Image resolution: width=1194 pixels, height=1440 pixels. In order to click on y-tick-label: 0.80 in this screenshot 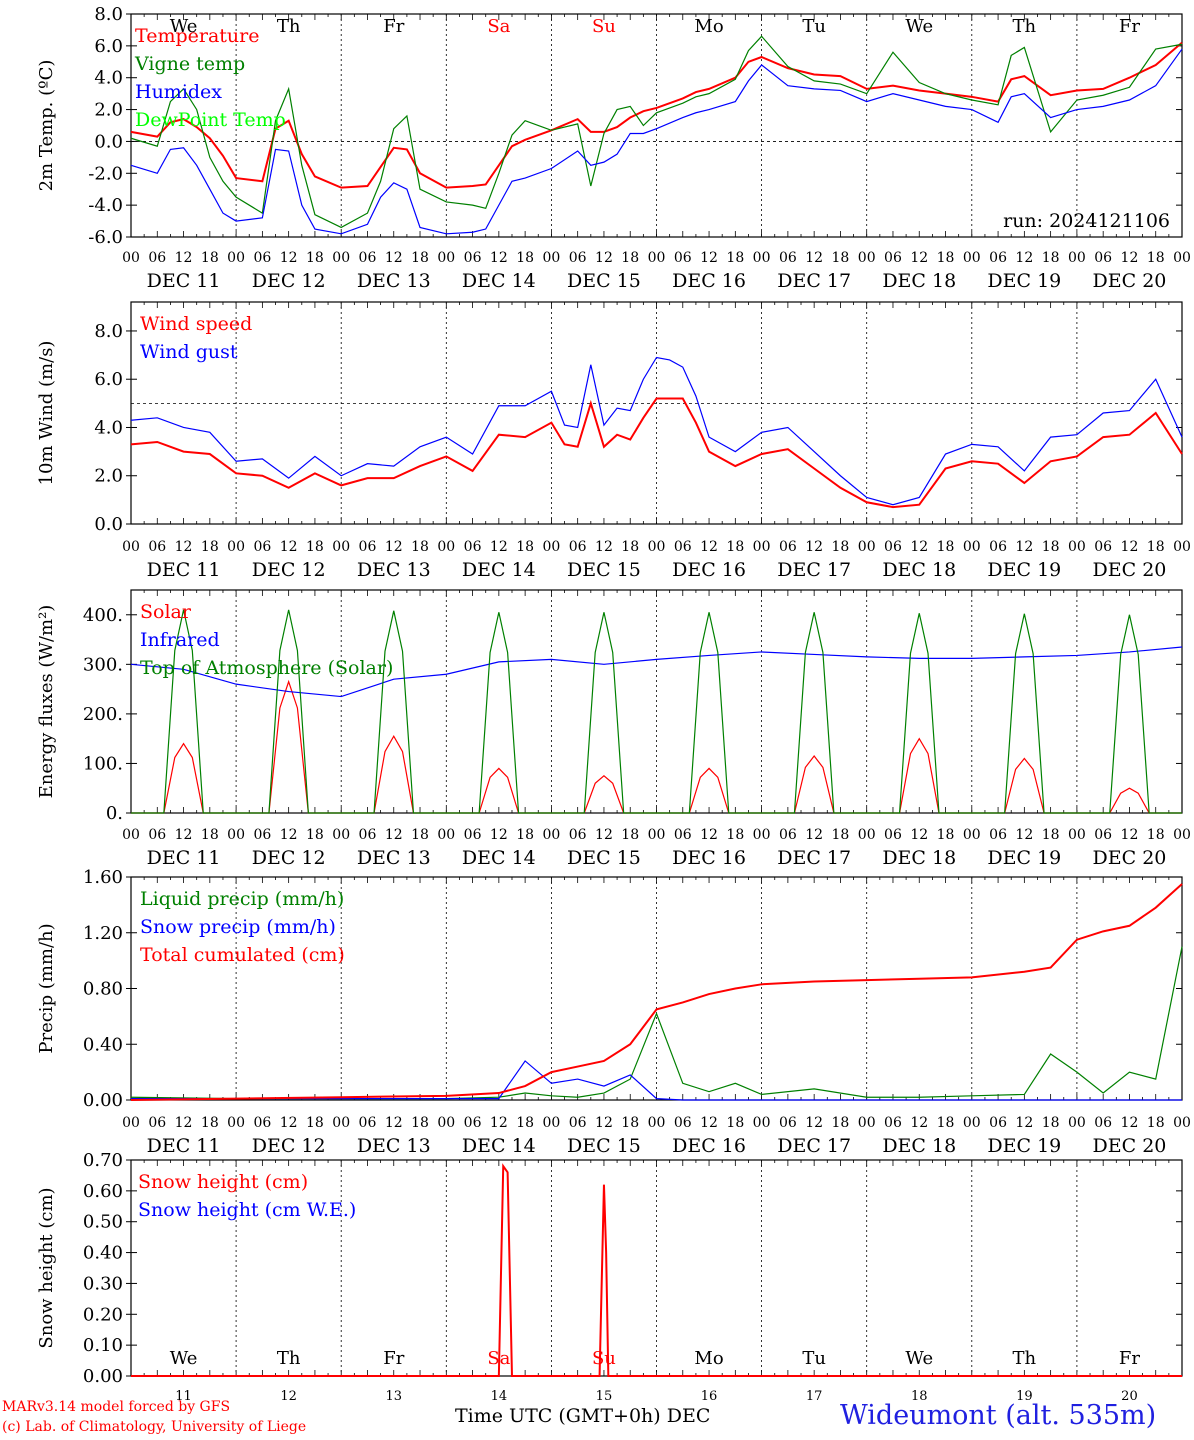, I will do `click(103, 989)`.